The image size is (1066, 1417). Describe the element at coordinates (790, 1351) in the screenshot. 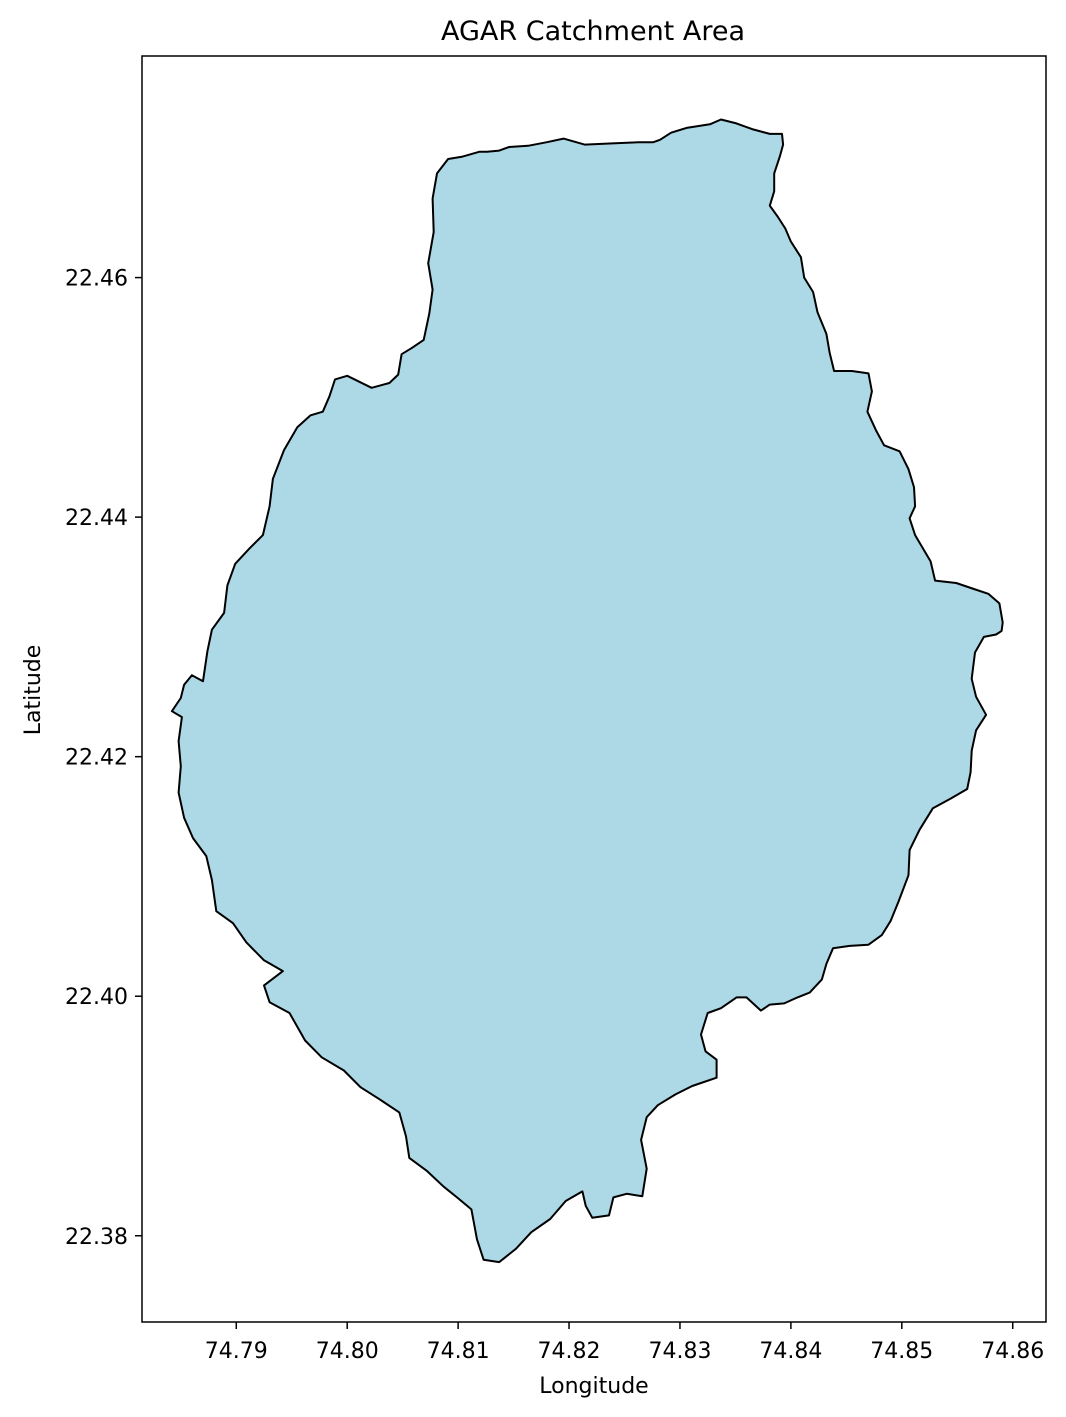

I see `x-tick-label: 74.84` at that location.